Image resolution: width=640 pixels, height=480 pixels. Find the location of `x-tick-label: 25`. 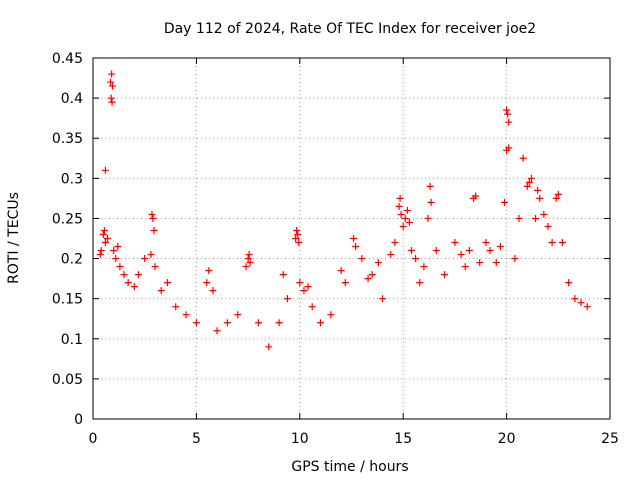

x-tick-label: 25 is located at coordinates (610, 439).